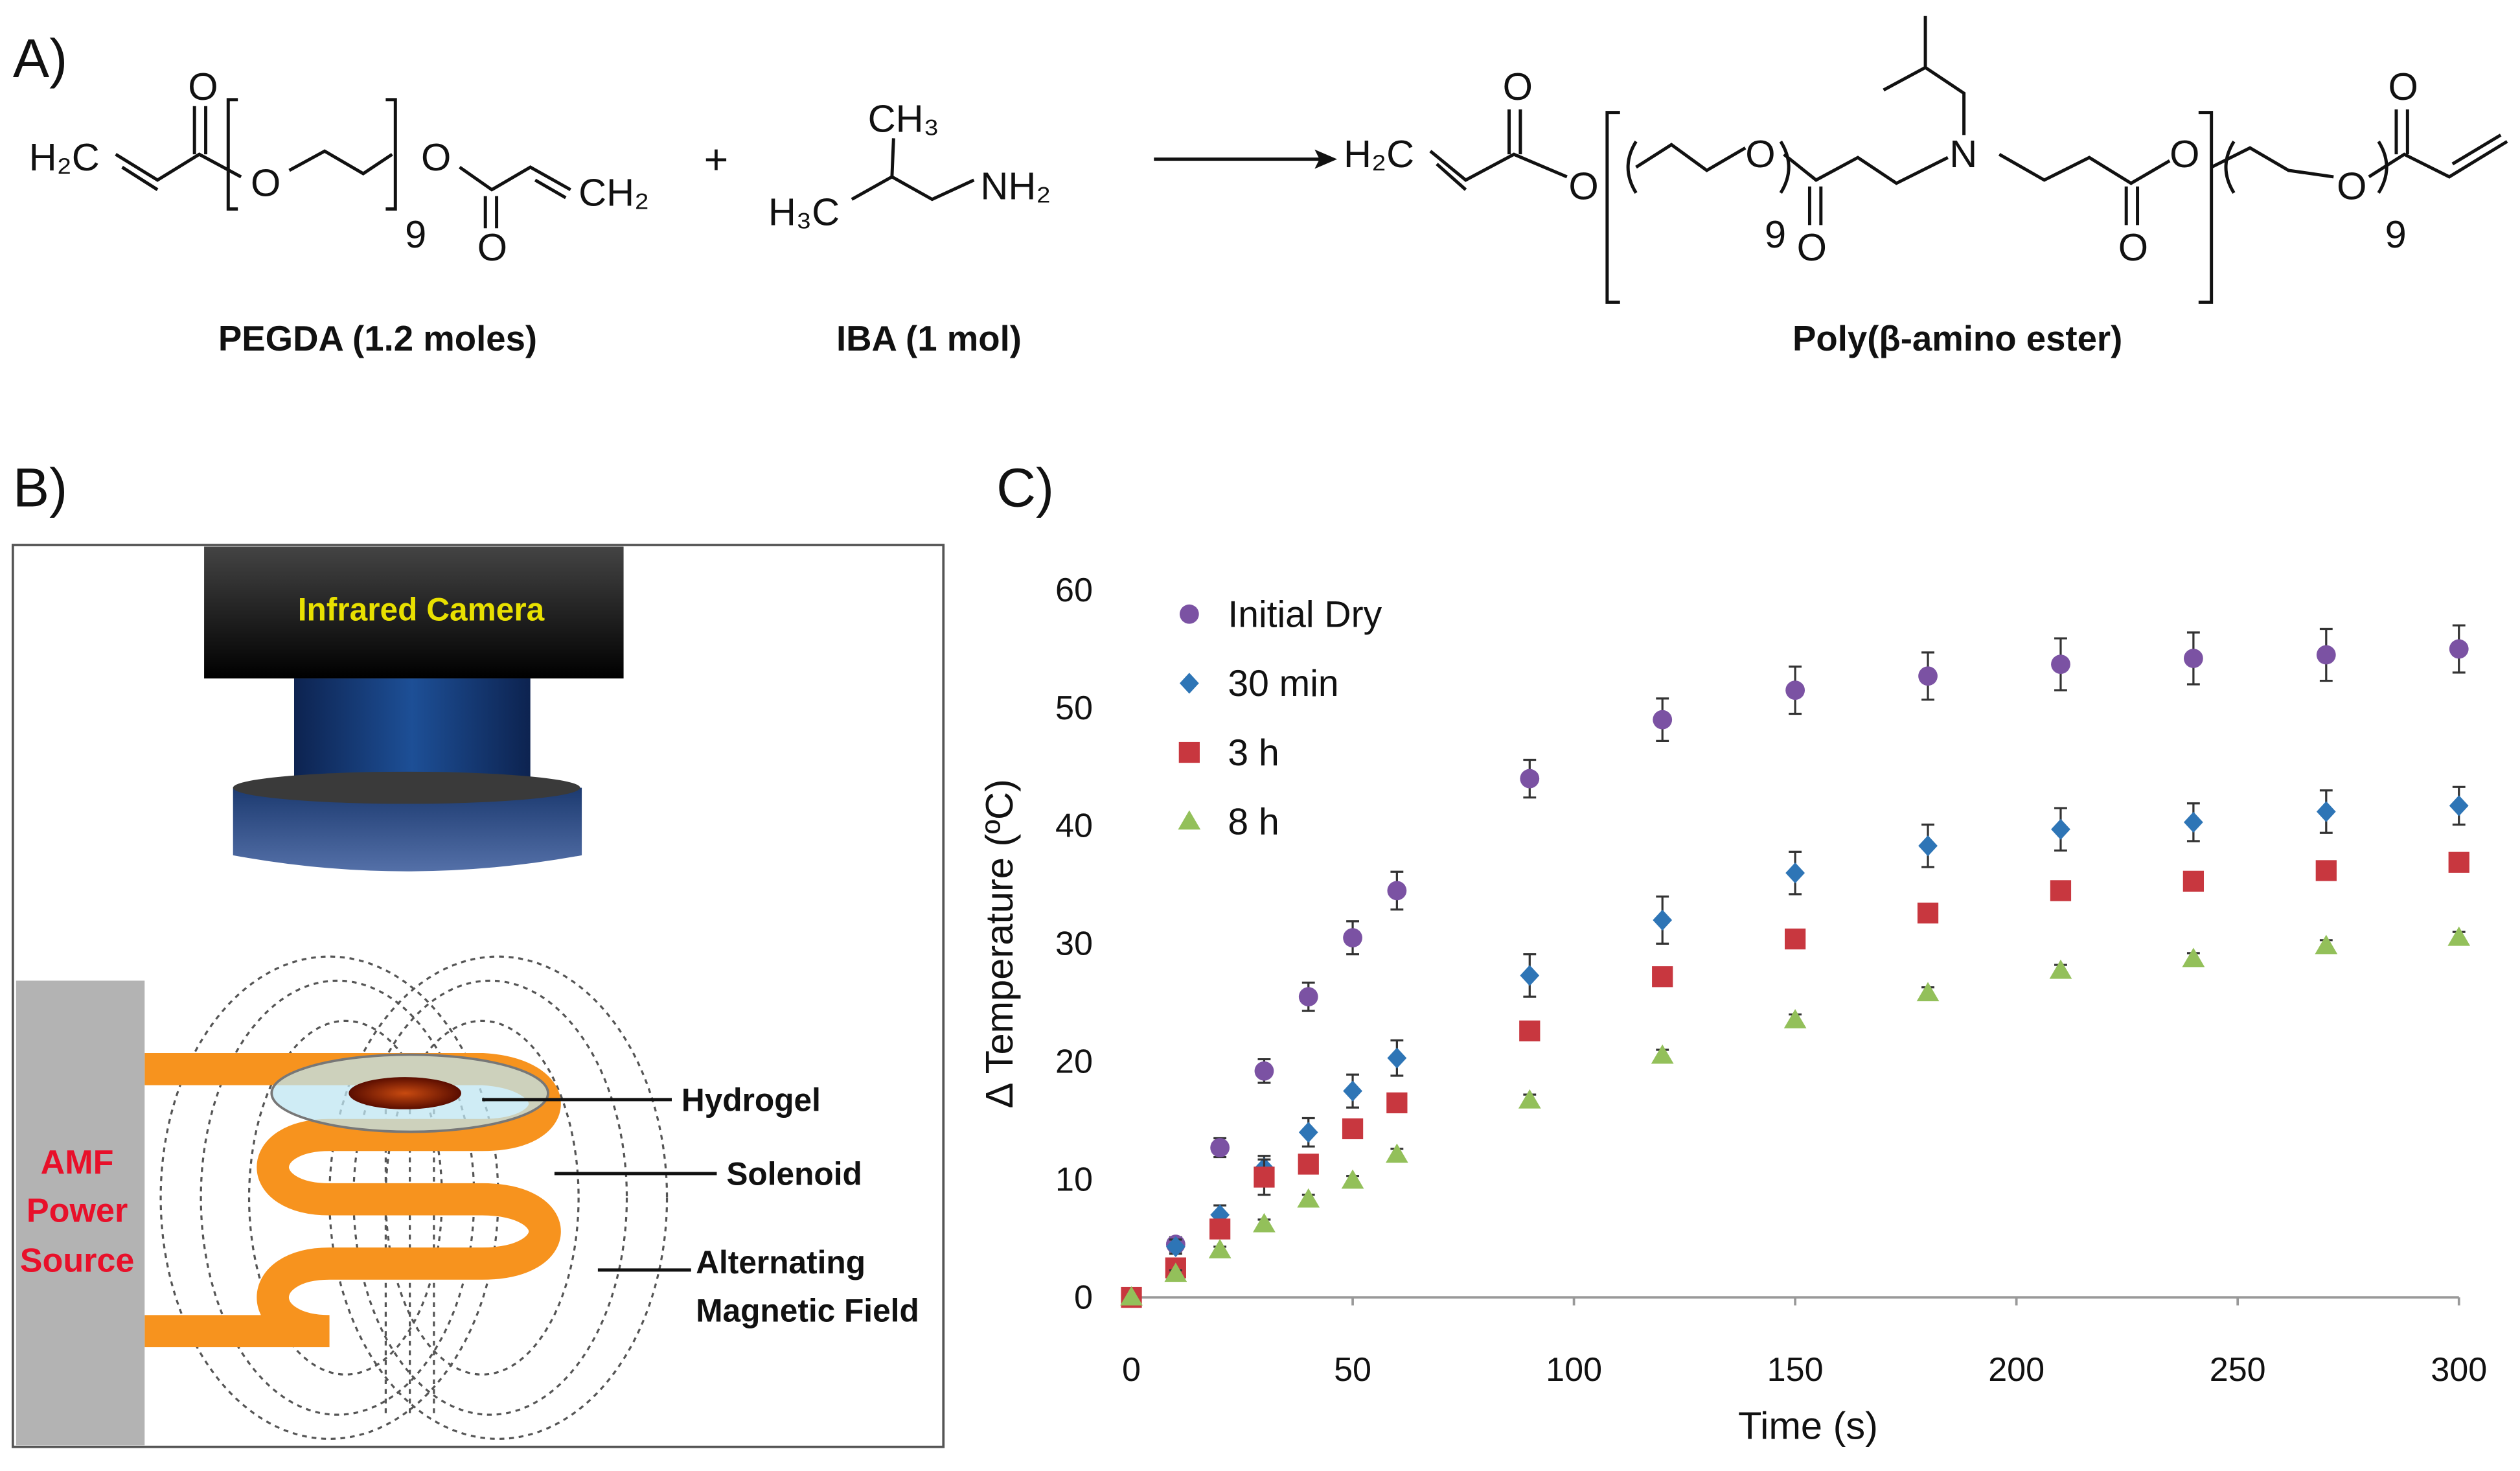 The height and width of the screenshot is (1471, 2520). Describe the element at coordinates (780, 1262) in the screenshot. I see `field-label: Alternating` at that location.